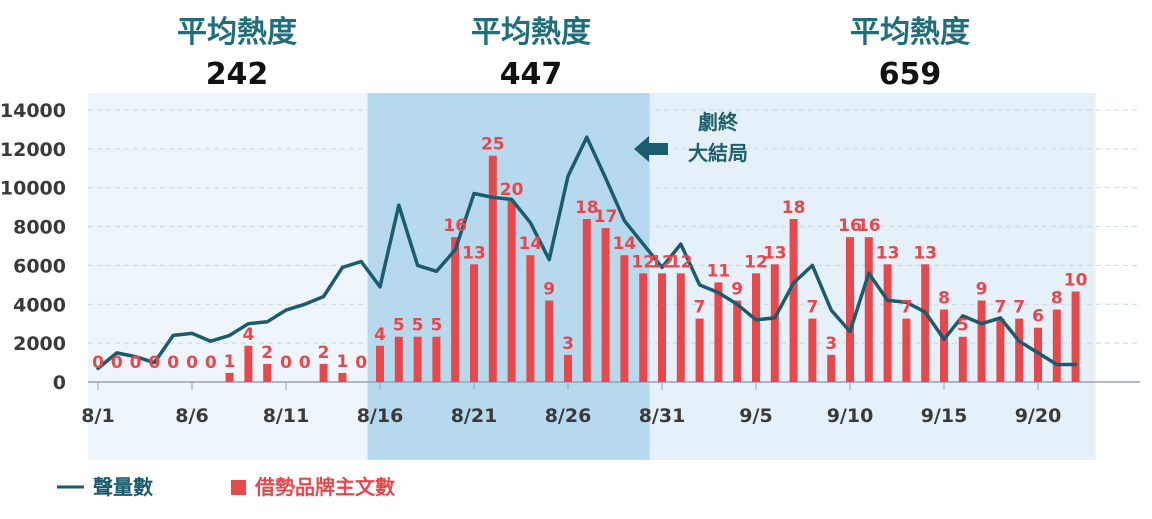  Describe the element at coordinates (33, 189) in the screenshot. I see `y-tick-label: 10000` at that location.